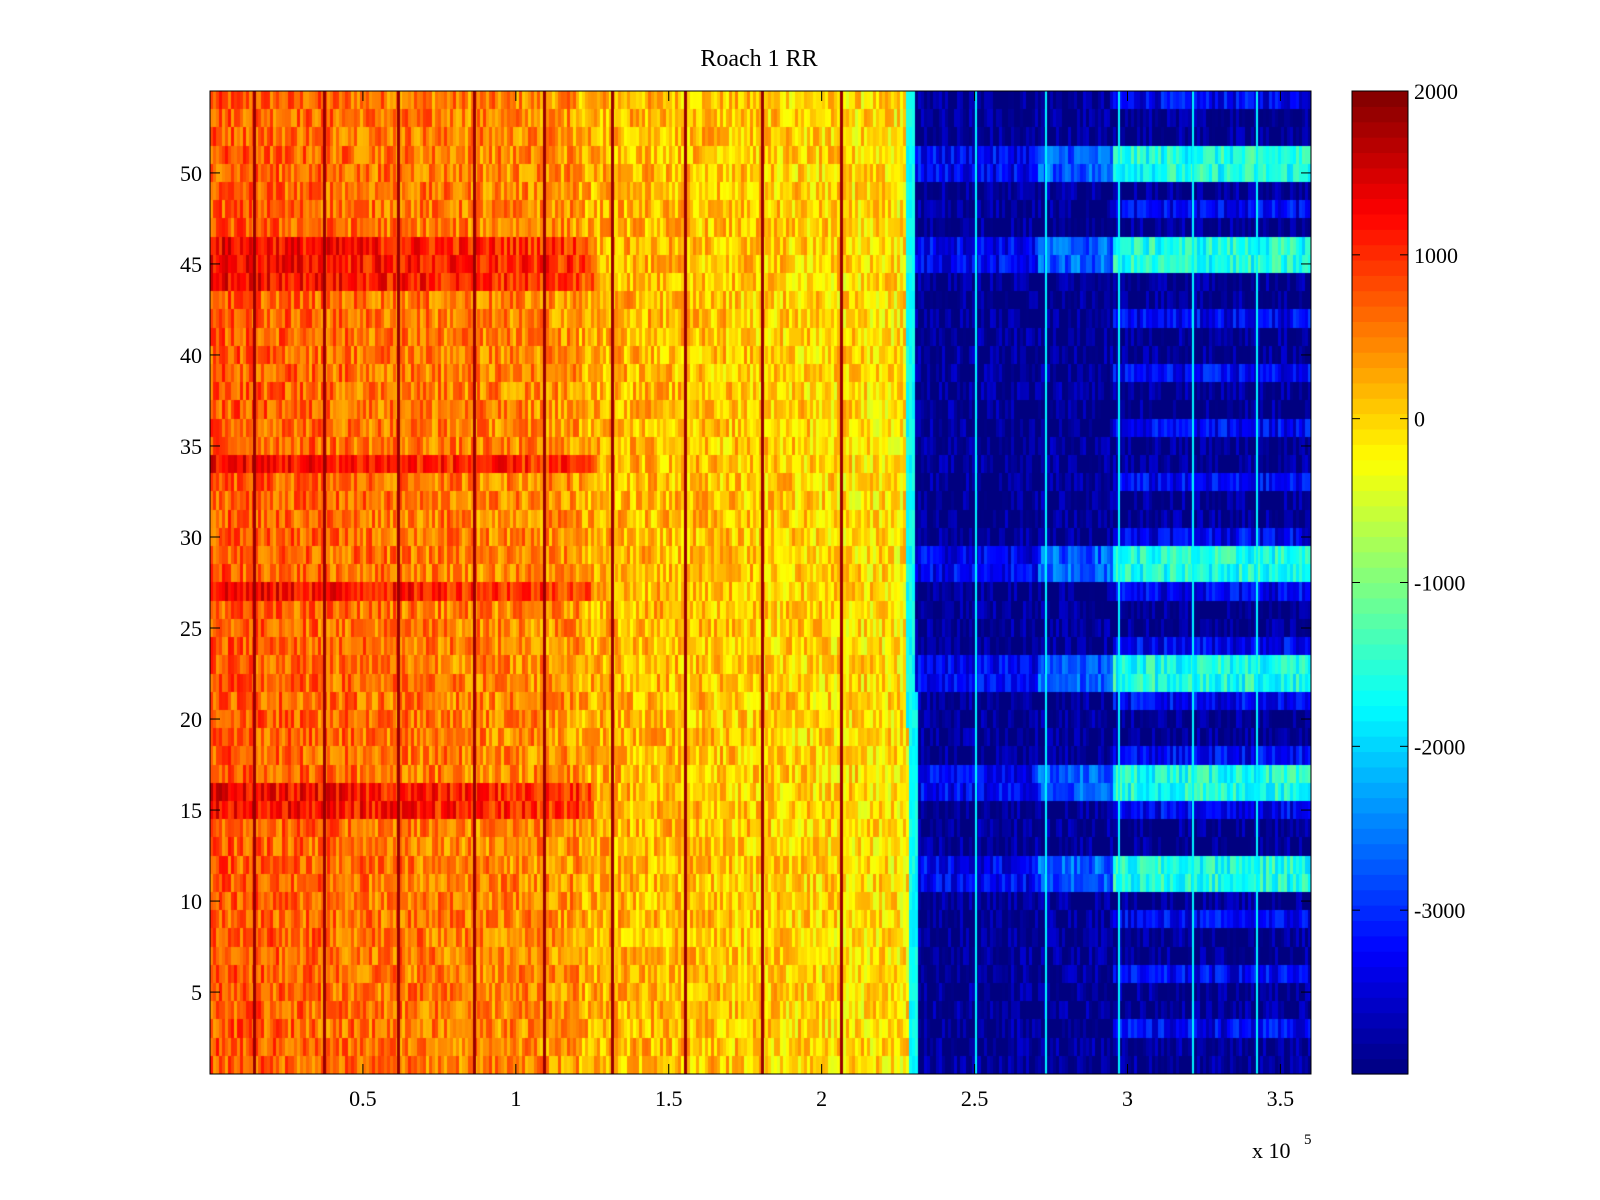 The image size is (1600, 1200). Describe the element at coordinates (191, 173) in the screenshot. I see `y-tick-label: 50` at that location.